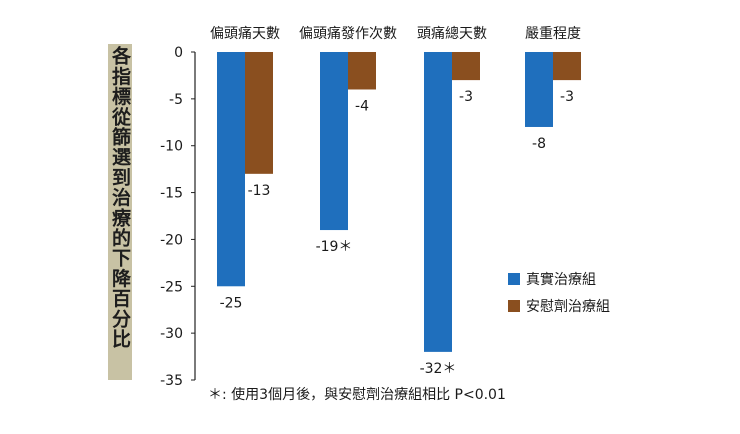 This screenshot has width=740, height=434. I want to click on y-tick-label: -35, so click(171, 381).